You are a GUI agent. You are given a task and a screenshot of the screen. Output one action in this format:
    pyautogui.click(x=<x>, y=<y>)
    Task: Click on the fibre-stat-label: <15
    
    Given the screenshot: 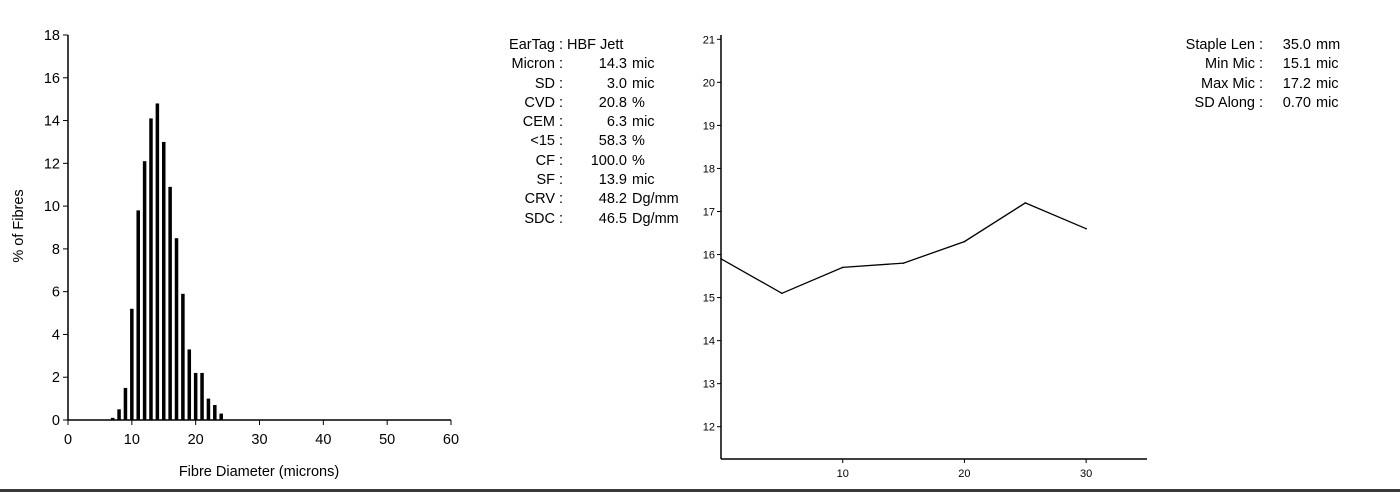 What is the action you would take?
    pyautogui.click(x=542, y=141)
    